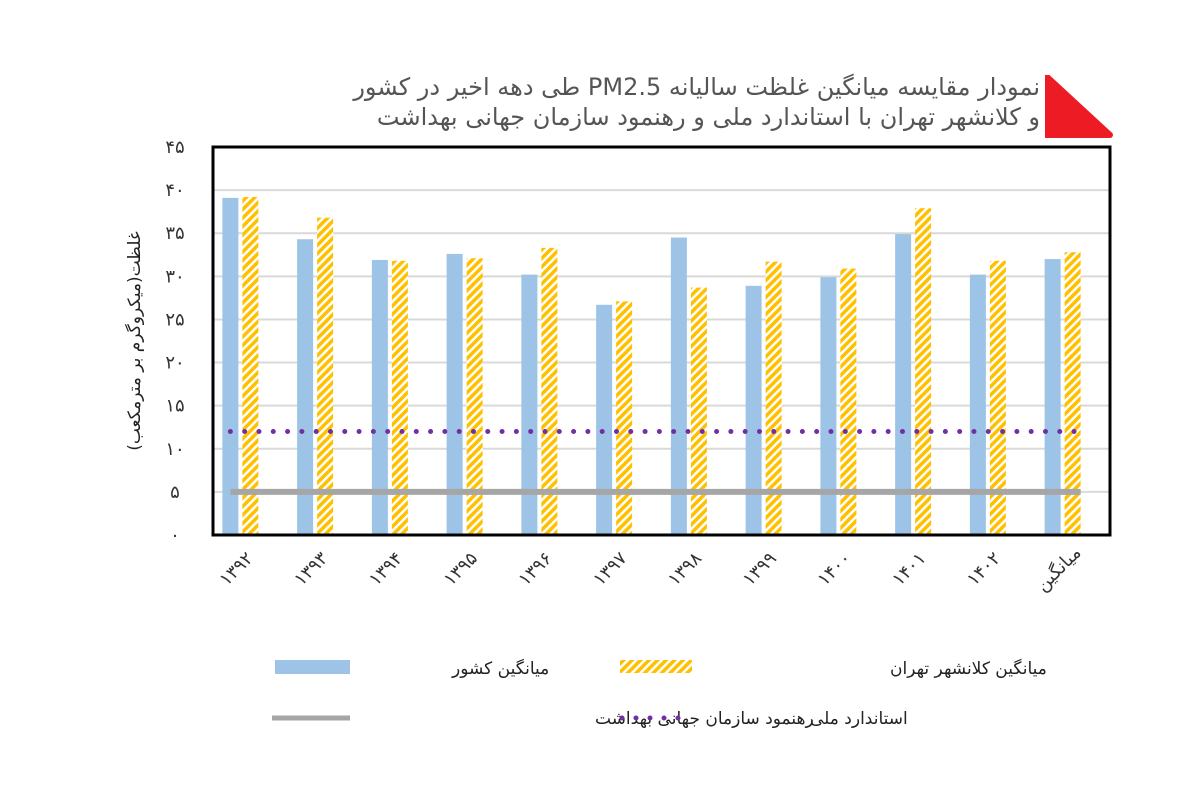 The width and height of the screenshot is (1200, 800). What do you see at coordinates (236, 569) in the screenshot?
I see `x-tick-label: ۱۳۹۲` at bounding box center [236, 569].